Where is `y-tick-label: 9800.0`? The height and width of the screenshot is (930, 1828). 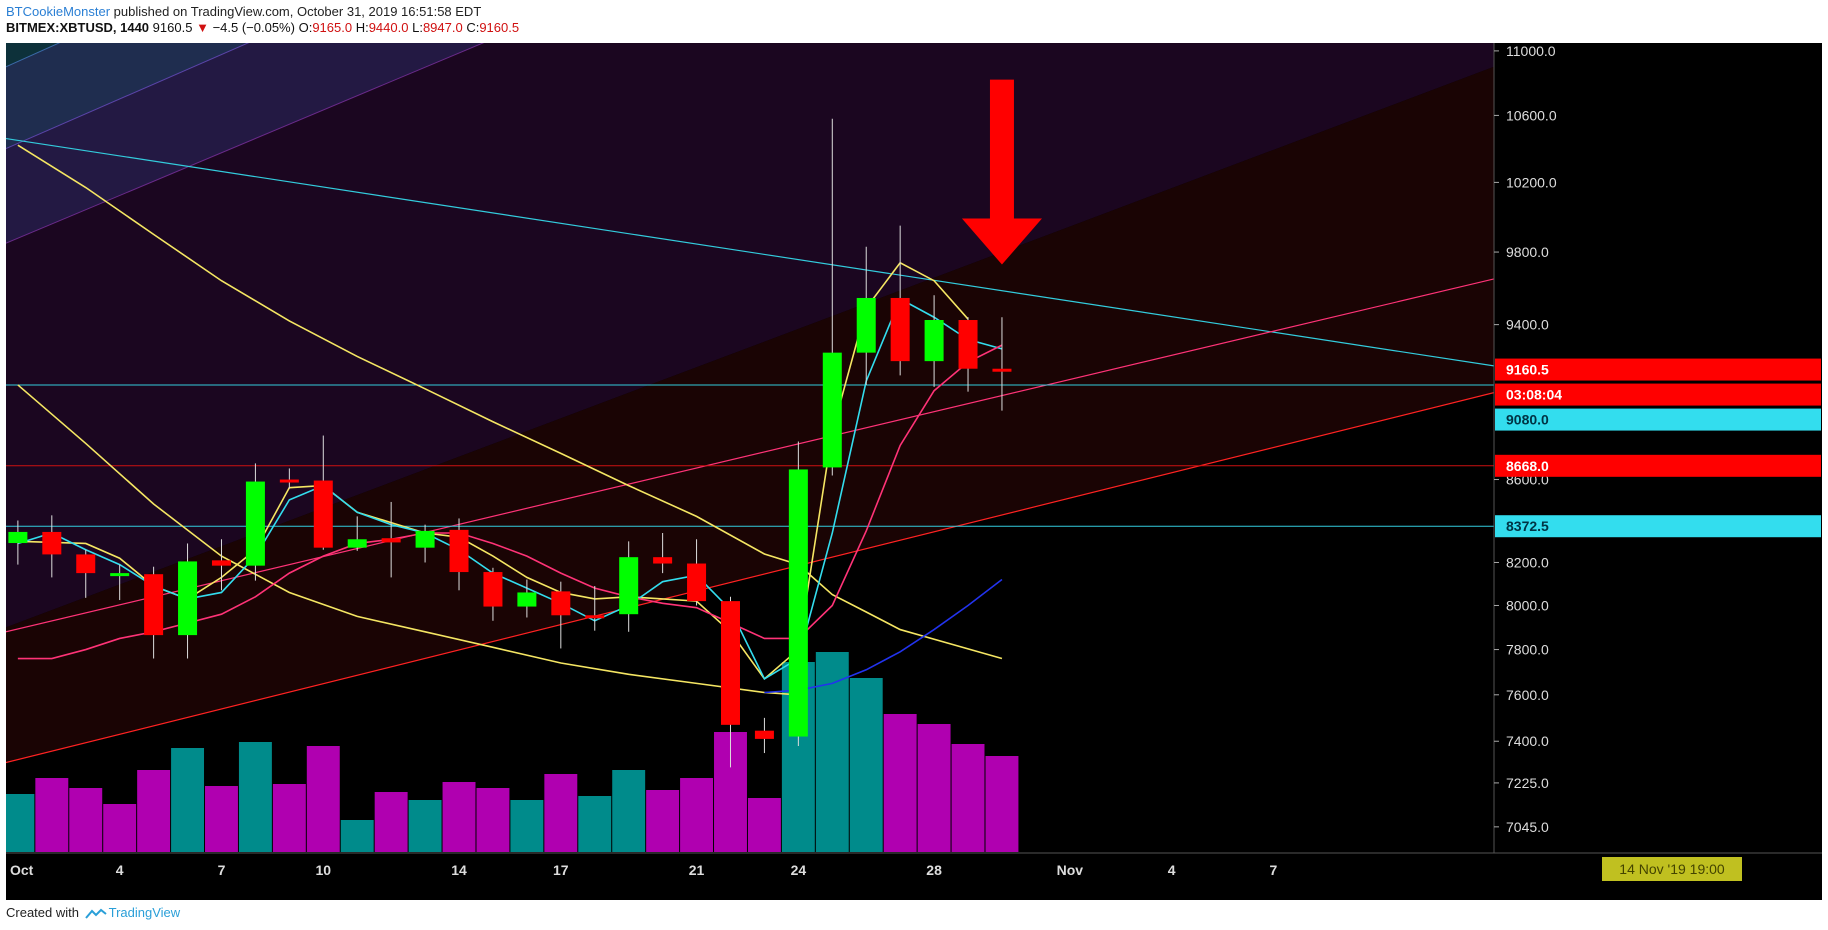 y-tick-label: 9800.0 is located at coordinates (1527, 252).